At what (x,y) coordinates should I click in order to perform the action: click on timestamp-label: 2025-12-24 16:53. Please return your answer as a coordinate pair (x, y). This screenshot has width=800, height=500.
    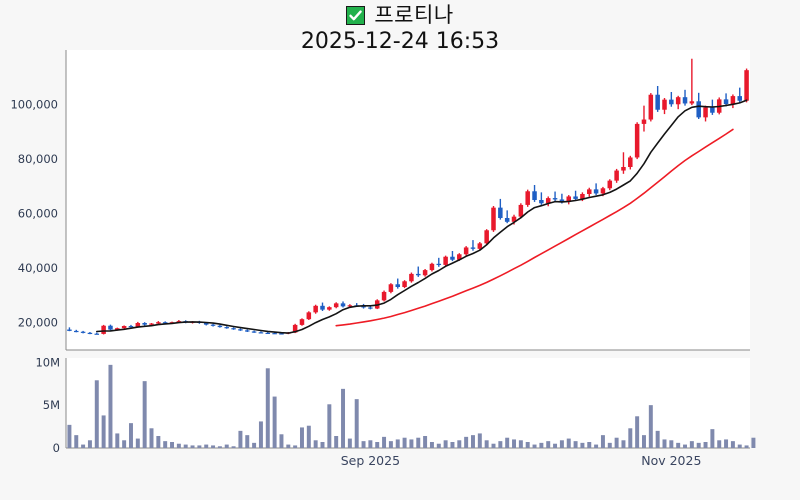
    Looking at the image, I should click on (400, 41).